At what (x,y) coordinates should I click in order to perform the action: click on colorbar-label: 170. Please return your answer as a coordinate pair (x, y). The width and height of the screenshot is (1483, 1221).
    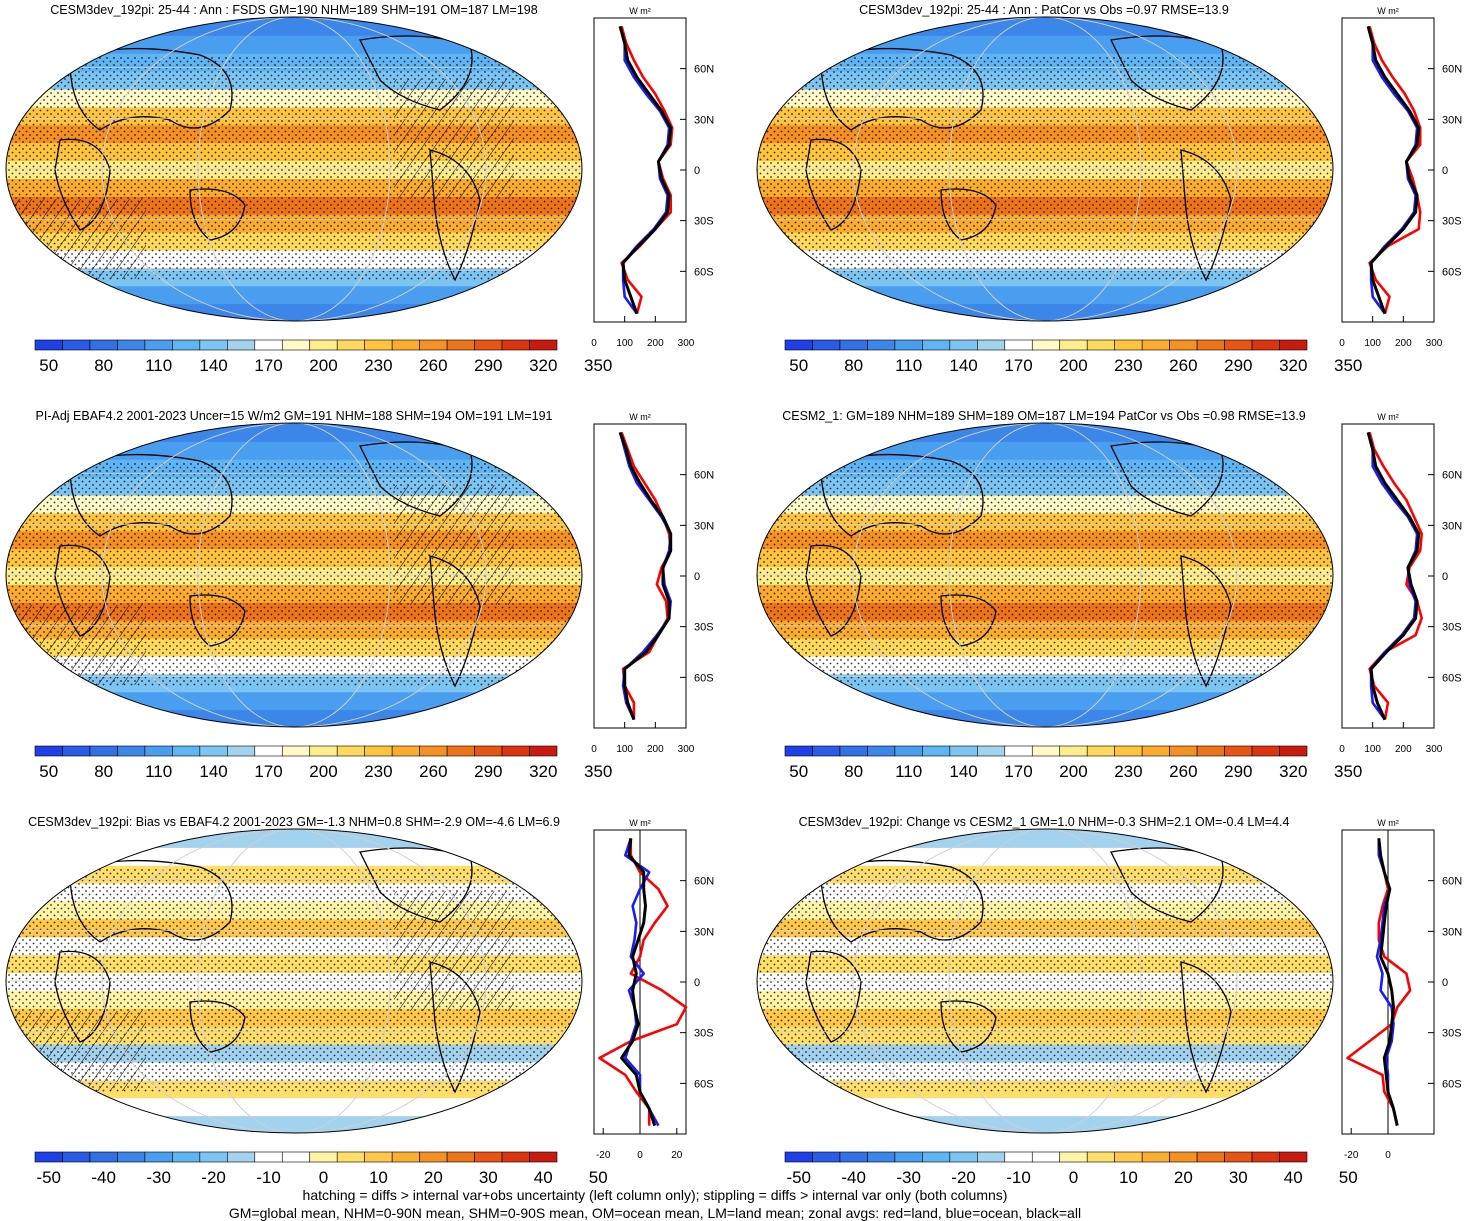
    Looking at the image, I should click on (1018, 365).